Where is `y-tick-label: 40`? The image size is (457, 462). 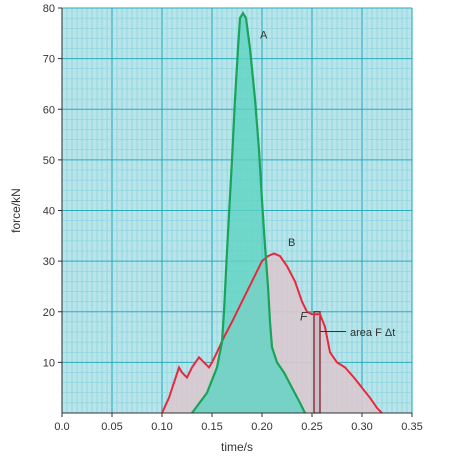
y-tick-label: 40 is located at coordinates (49, 212).